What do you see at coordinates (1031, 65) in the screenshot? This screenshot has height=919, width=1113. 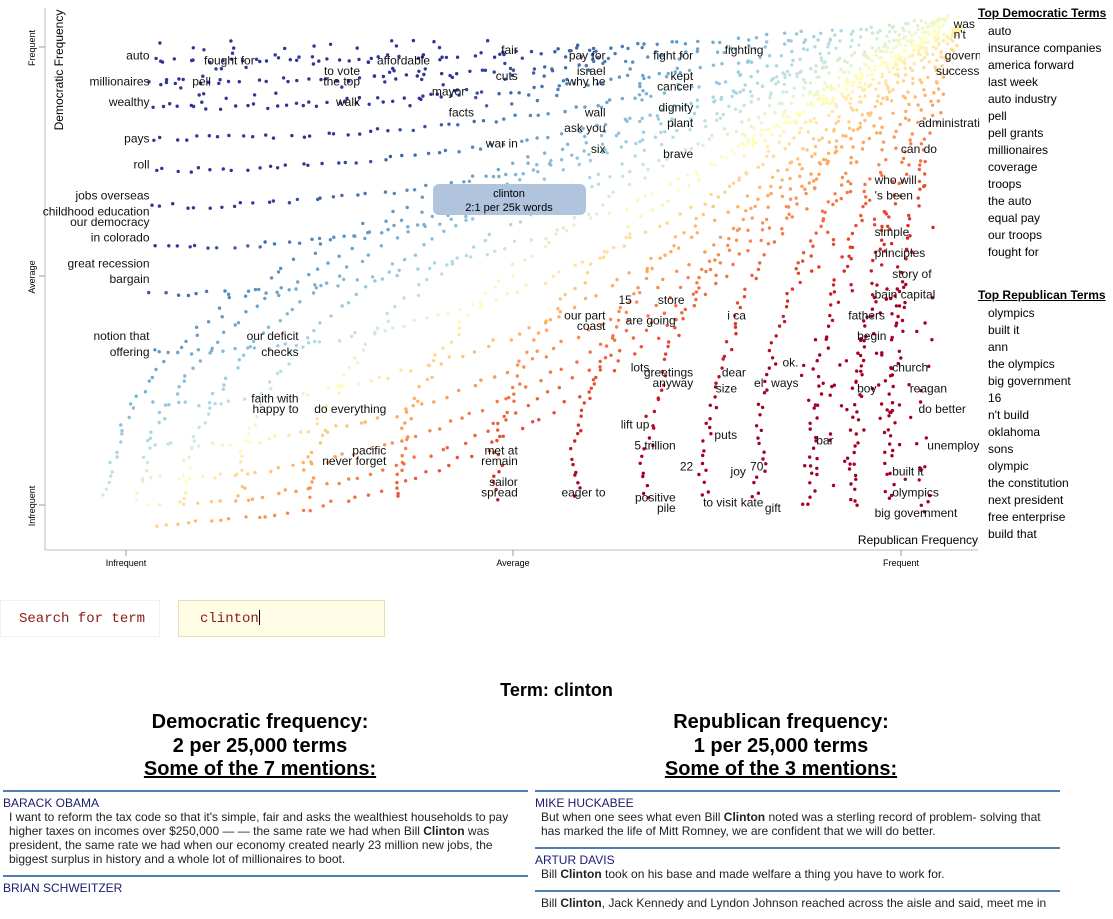 I see `side-term-item: america forward` at bounding box center [1031, 65].